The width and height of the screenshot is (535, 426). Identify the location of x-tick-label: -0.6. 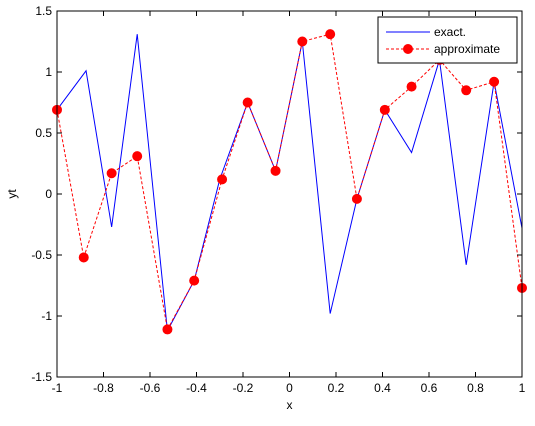
(150, 388).